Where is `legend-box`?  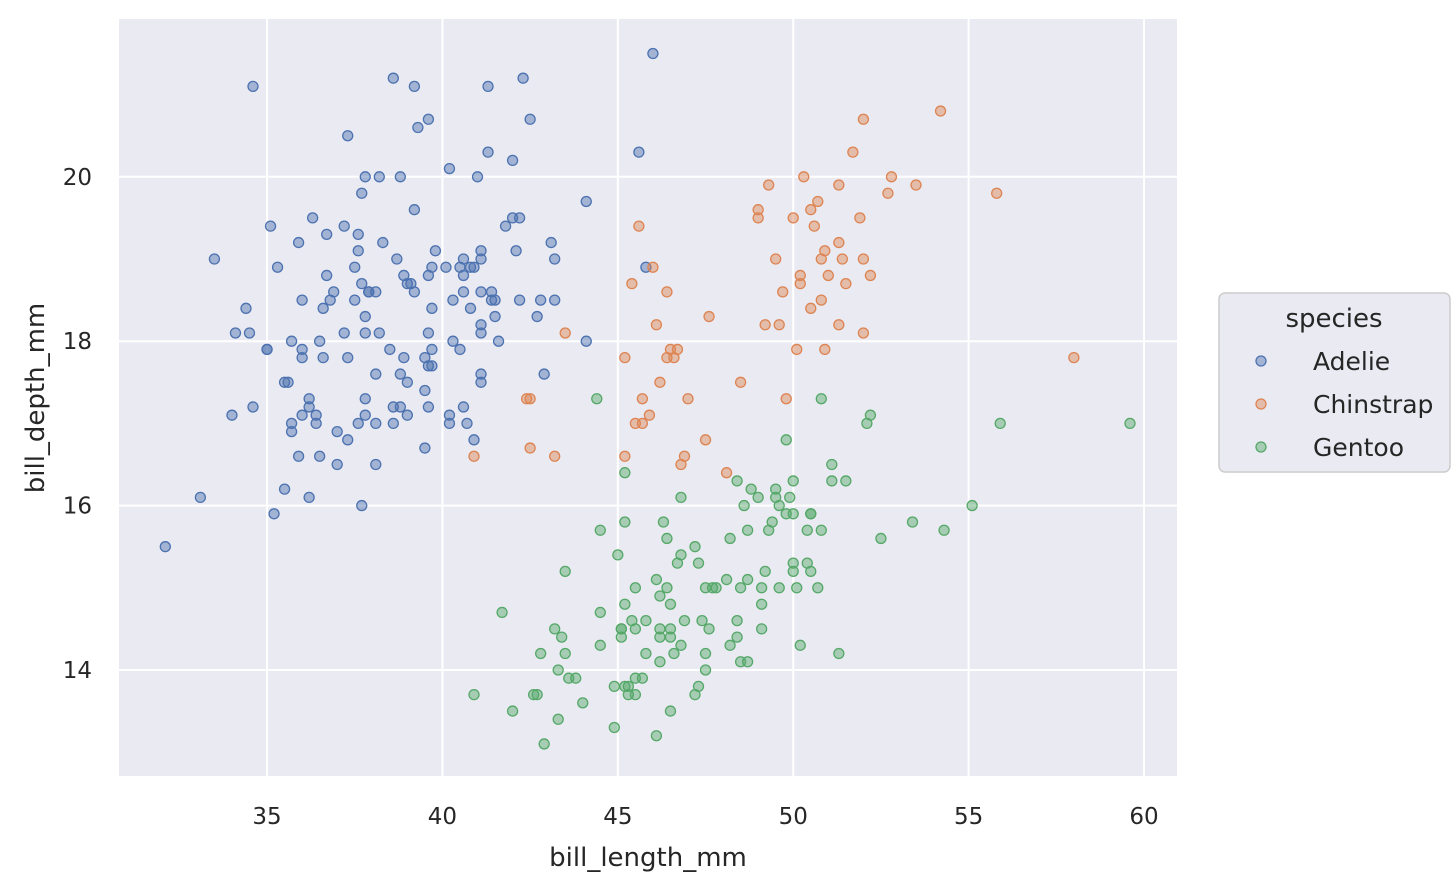 legend-box is located at coordinates (1334, 382).